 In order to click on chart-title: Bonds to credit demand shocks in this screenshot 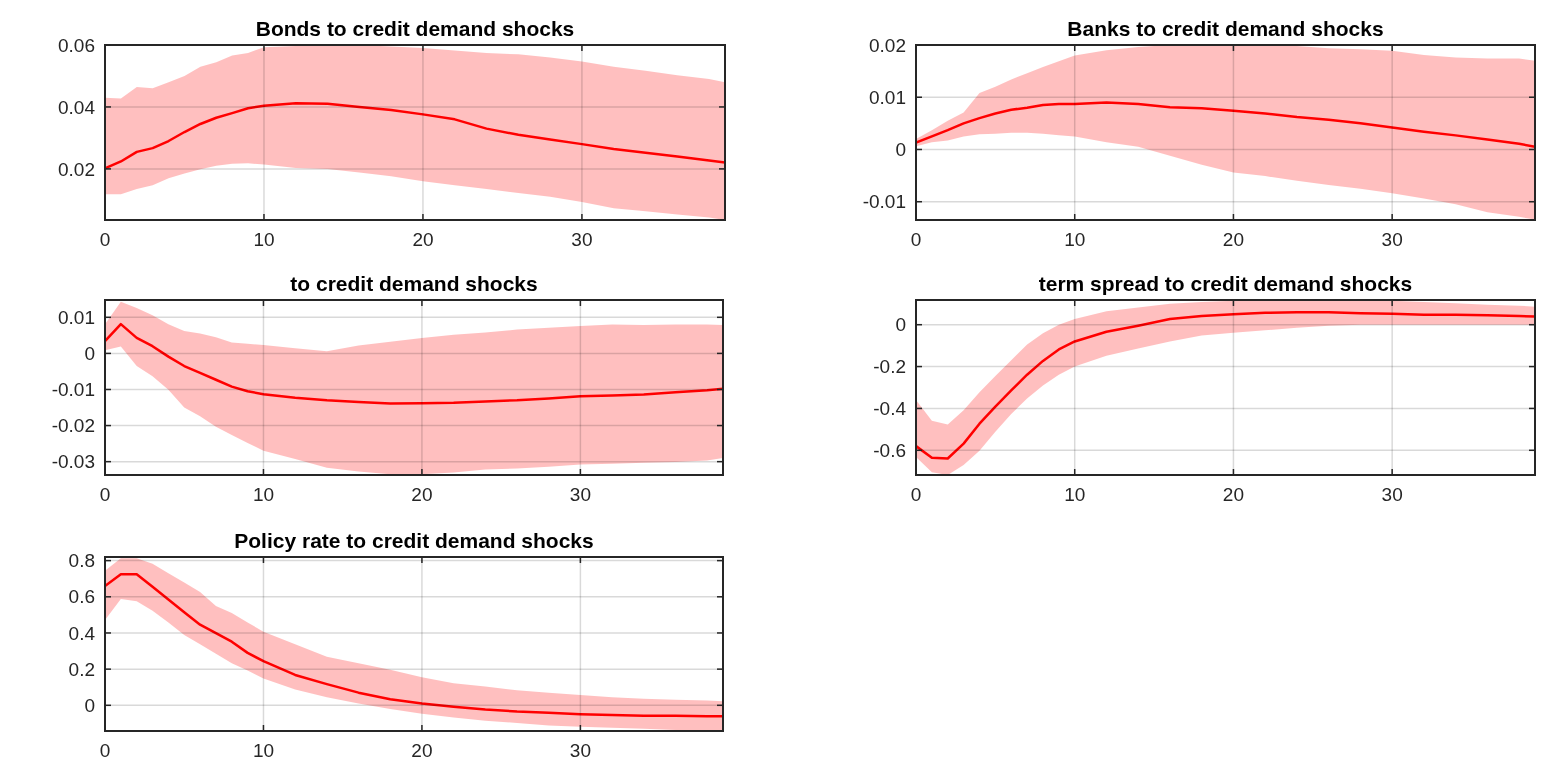, I will do `click(415, 28)`.